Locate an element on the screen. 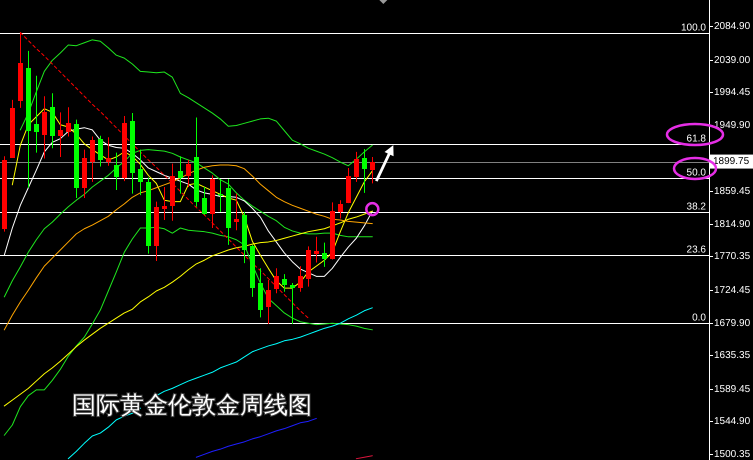 This screenshot has width=753, height=460. y-tick-label: 2084.90 is located at coordinates (732, 26).